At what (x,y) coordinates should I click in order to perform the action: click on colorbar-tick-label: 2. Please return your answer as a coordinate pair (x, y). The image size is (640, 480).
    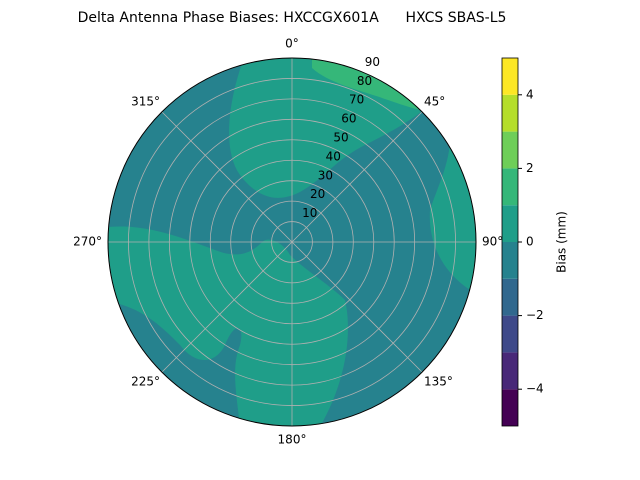
    Looking at the image, I should click on (530, 168).